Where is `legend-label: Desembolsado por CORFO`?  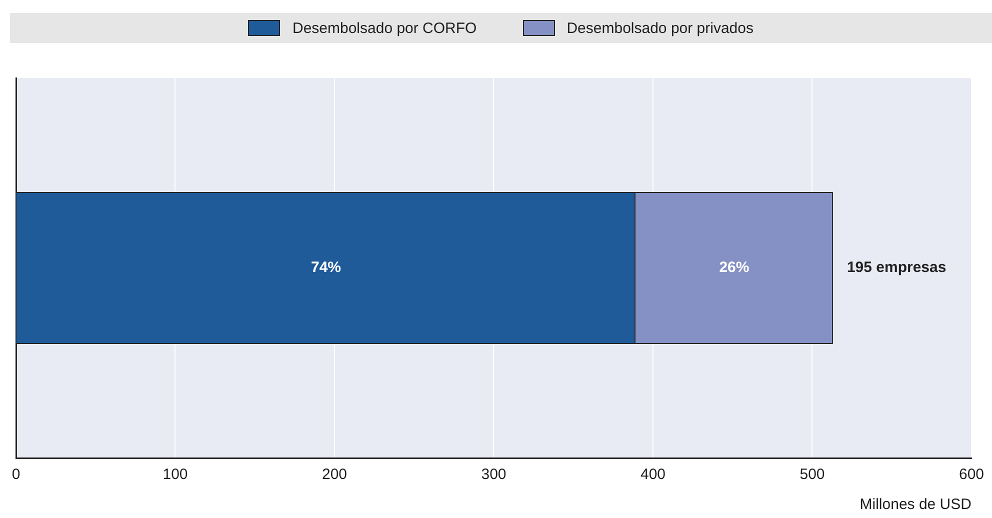 legend-label: Desembolsado por CORFO is located at coordinates (384, 28).